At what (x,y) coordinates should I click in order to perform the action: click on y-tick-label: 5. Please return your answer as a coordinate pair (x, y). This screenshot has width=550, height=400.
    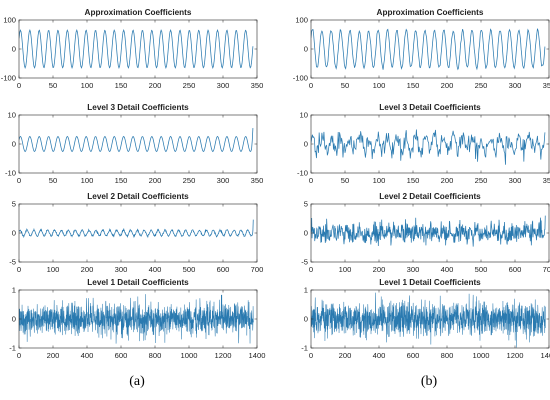
    Looking at the image, I should click on (306, 204).